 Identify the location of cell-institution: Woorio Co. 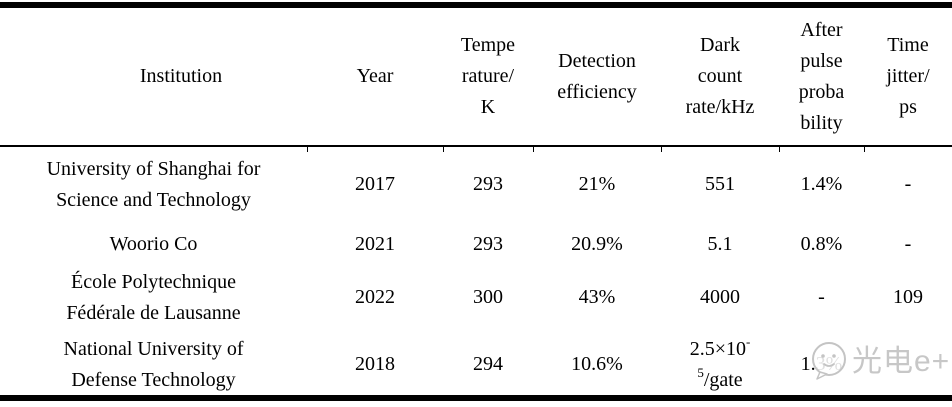
(153, 244).